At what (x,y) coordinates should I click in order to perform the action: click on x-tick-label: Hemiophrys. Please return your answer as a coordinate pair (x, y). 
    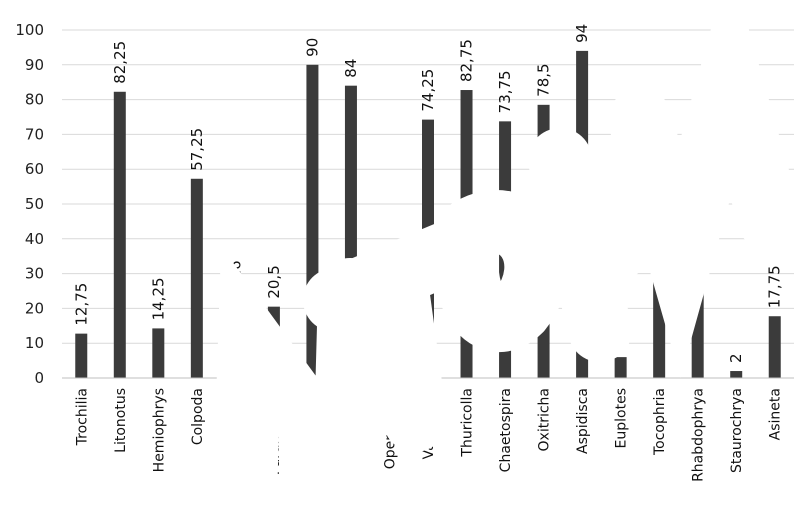
    Looking at the image, I should click on (159, 430).